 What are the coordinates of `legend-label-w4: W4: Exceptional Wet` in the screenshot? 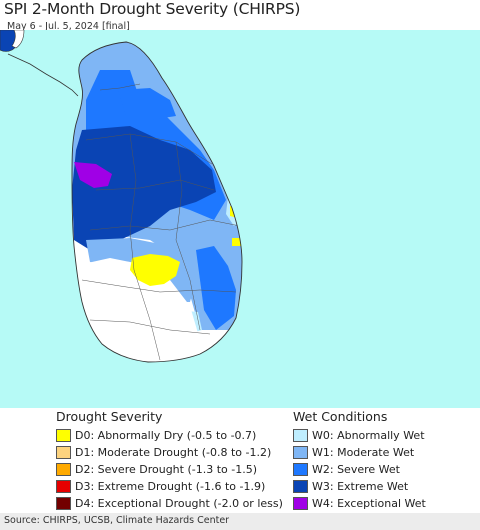 It's located at (369, 503).